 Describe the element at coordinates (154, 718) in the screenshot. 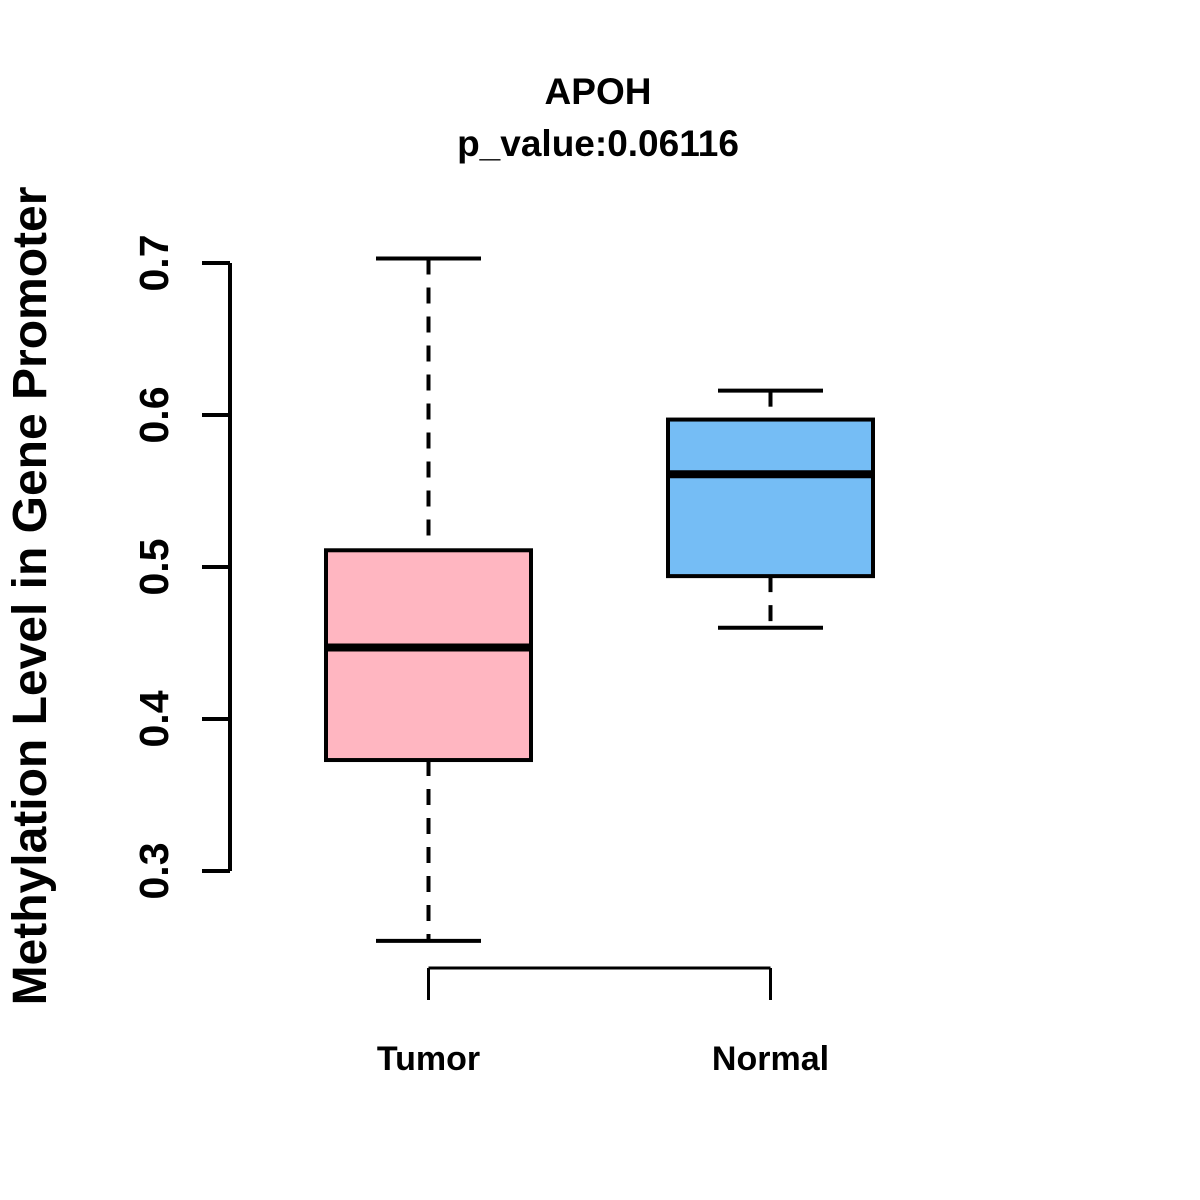

I see `y-tick-label: 0.4` at that location.